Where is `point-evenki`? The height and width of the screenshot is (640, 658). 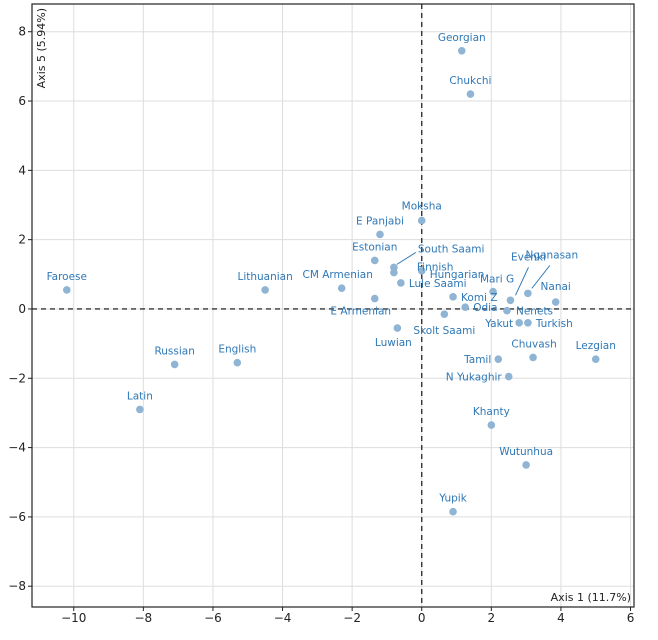
point-evenki is located at coordinates (510, 300).